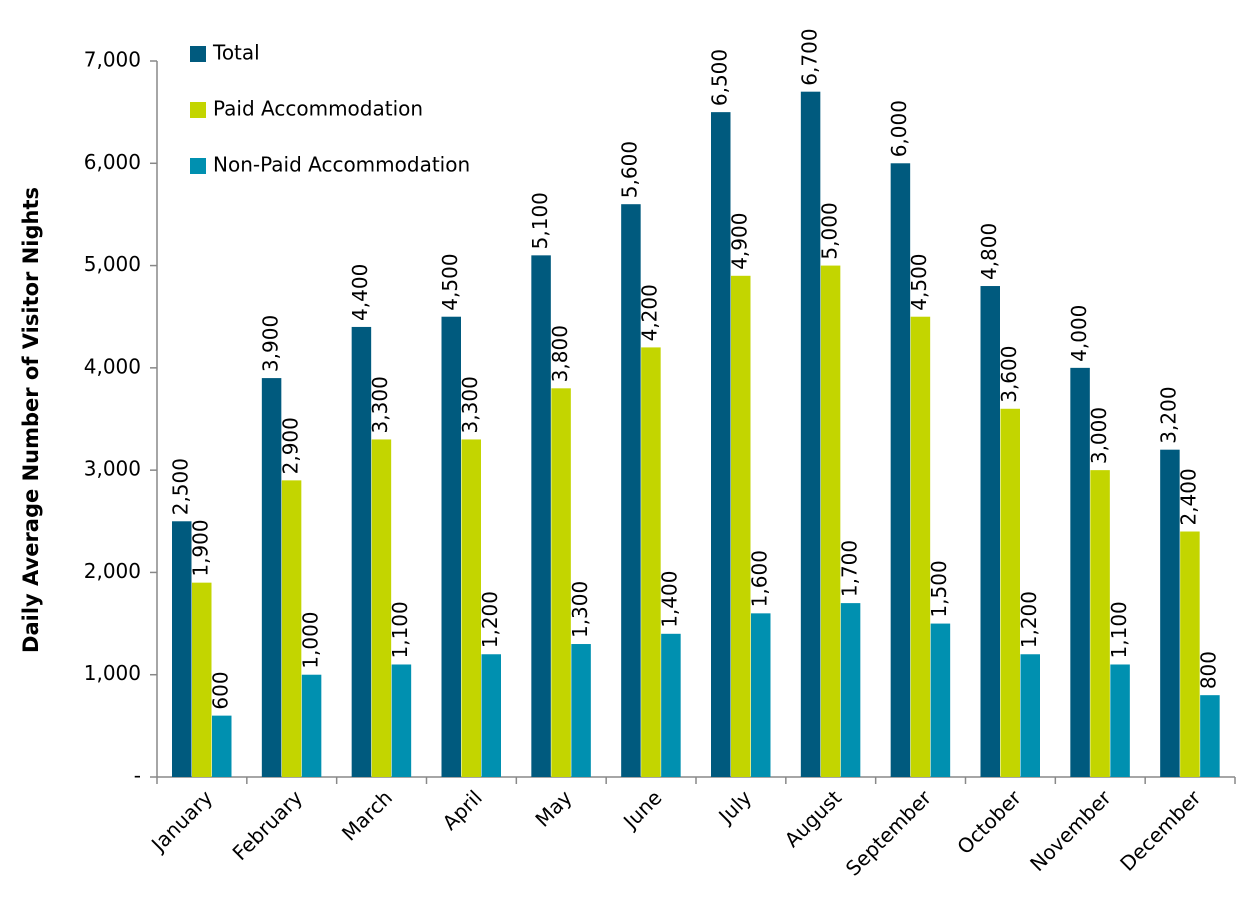 Image resolution: width=1244 pixels, height=910 pixels. What do you see at coordinates (849, 568) in the screenshot?
I see `value-label: 1,700` at bounding box center [849, 568].